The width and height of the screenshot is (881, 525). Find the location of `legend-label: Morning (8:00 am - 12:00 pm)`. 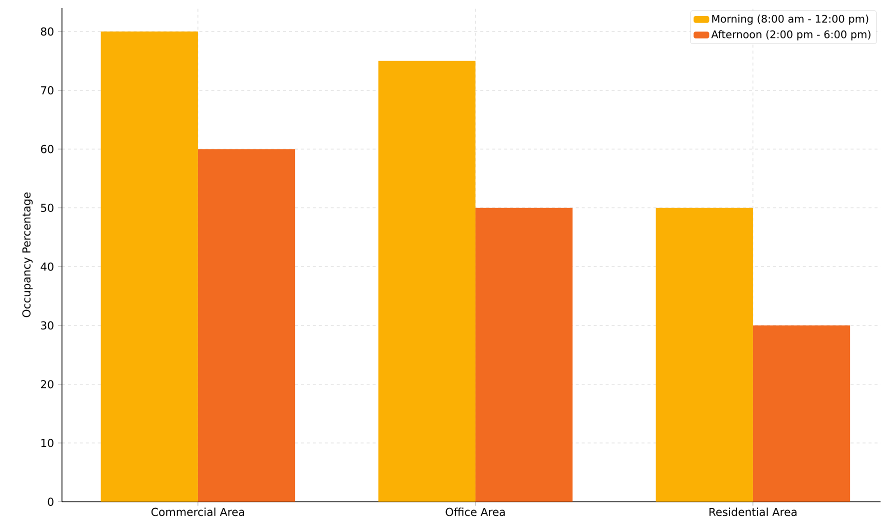

legend-label: Morning (8:00 am - 12:00 pm) is located at coordinates (790, 19).